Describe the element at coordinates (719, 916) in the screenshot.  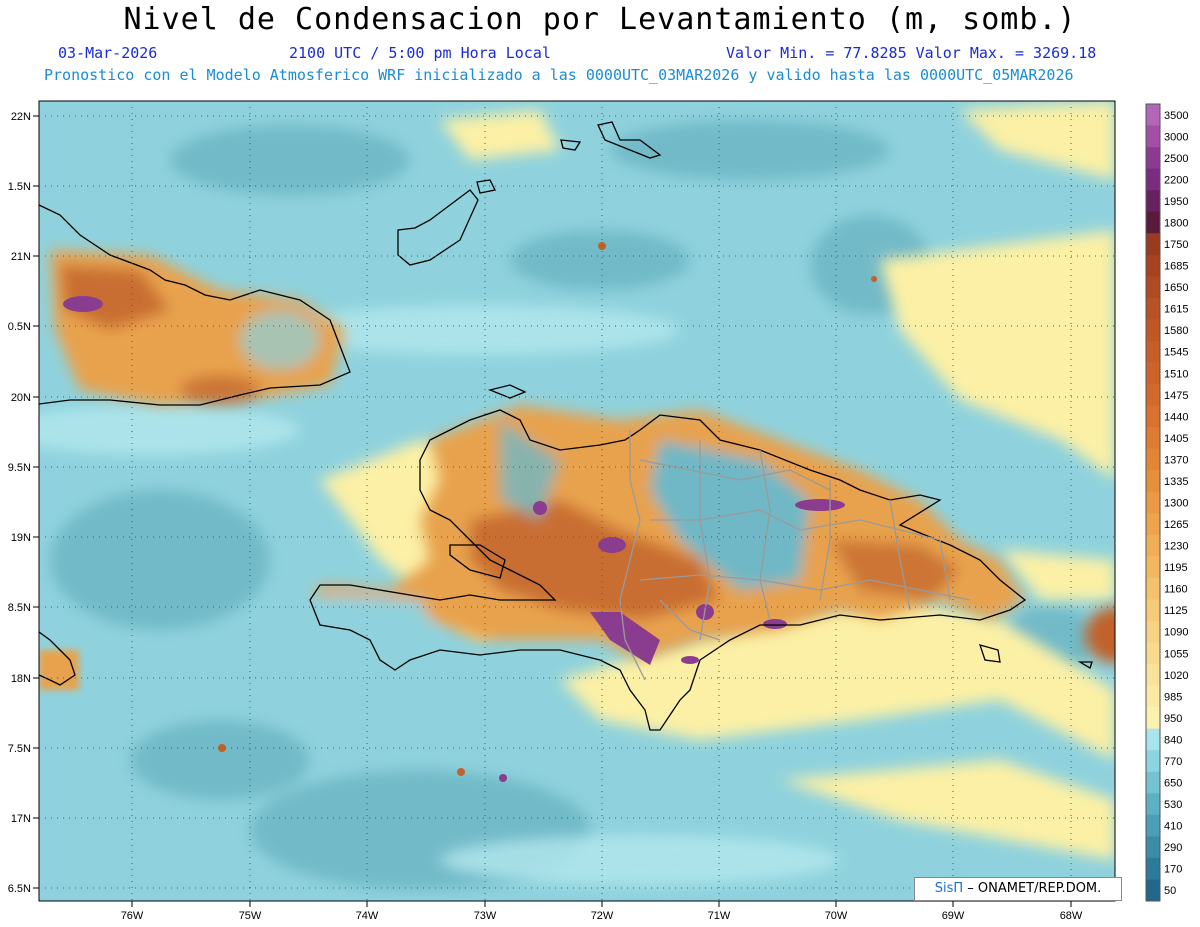
I see `lon-label: 71W` at that location.